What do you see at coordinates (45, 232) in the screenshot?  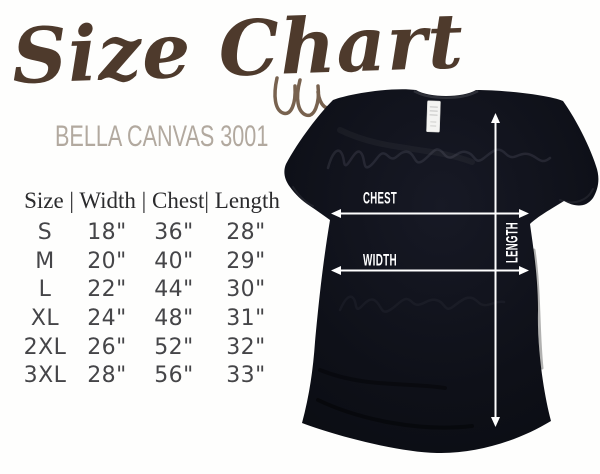 I see `cell-size: S` at bounding box center [45, 232].